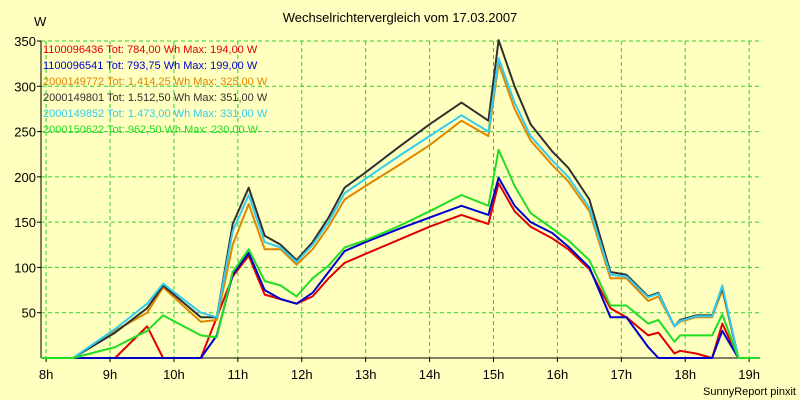 The width and height of the screenshot is (800, 400). What do you see at coordinates (621, 374) in the screenshot?
I see `x-tick-label: 17h` at bounding box center [621, 374].